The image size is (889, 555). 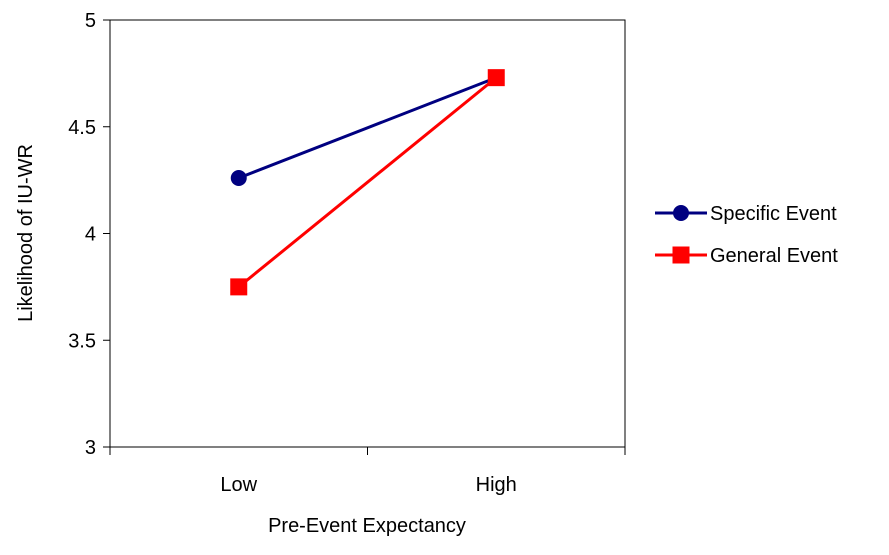 I want to click on legend-label: General Event, so click(x=774, y=256).